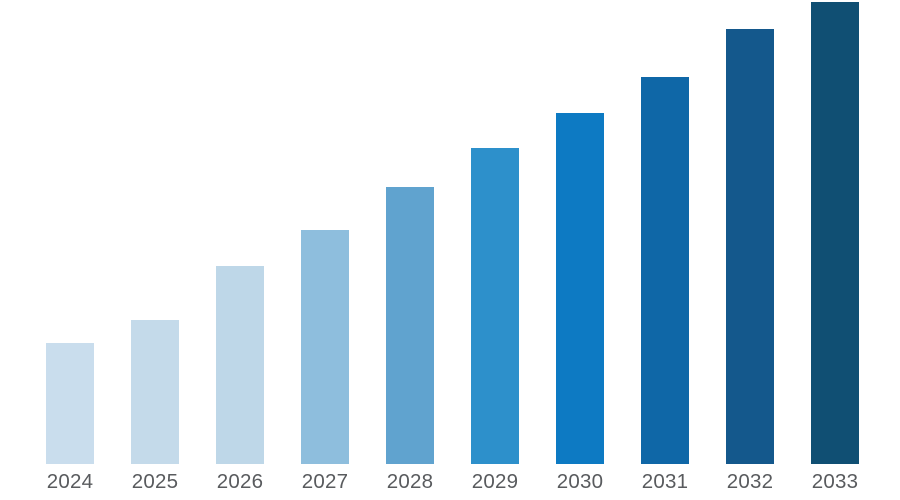  I want to click on bar-2031, so click(665, 270).